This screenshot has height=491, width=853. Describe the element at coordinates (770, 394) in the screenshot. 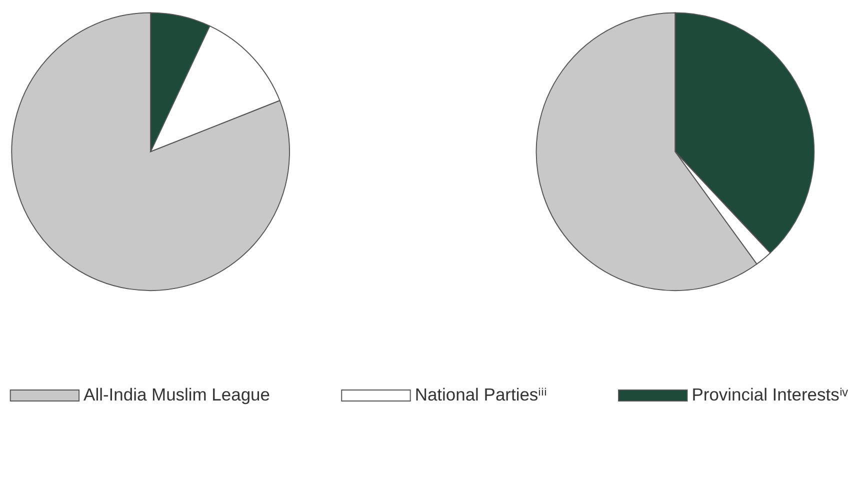

I see `legend-label: Provincial Interestsⁱᵛ` at that location.